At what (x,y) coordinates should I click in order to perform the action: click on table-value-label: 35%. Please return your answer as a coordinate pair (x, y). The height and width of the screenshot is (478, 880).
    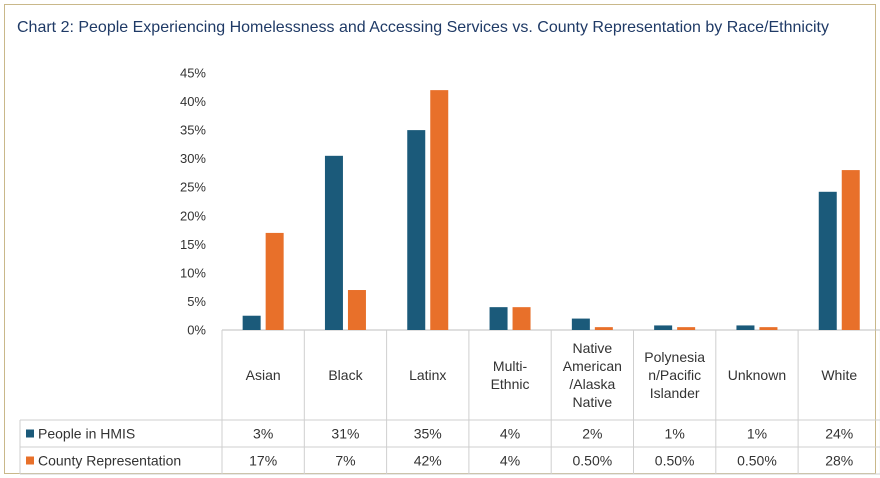
    Looking at the image, I should click on (428, 434).